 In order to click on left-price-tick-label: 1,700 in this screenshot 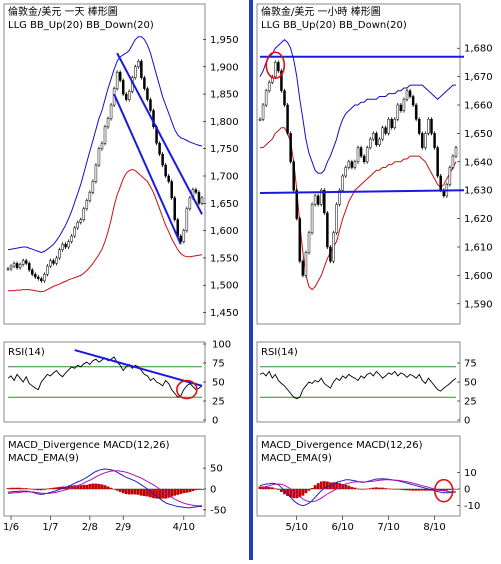, I will do `click(224, 177)`.